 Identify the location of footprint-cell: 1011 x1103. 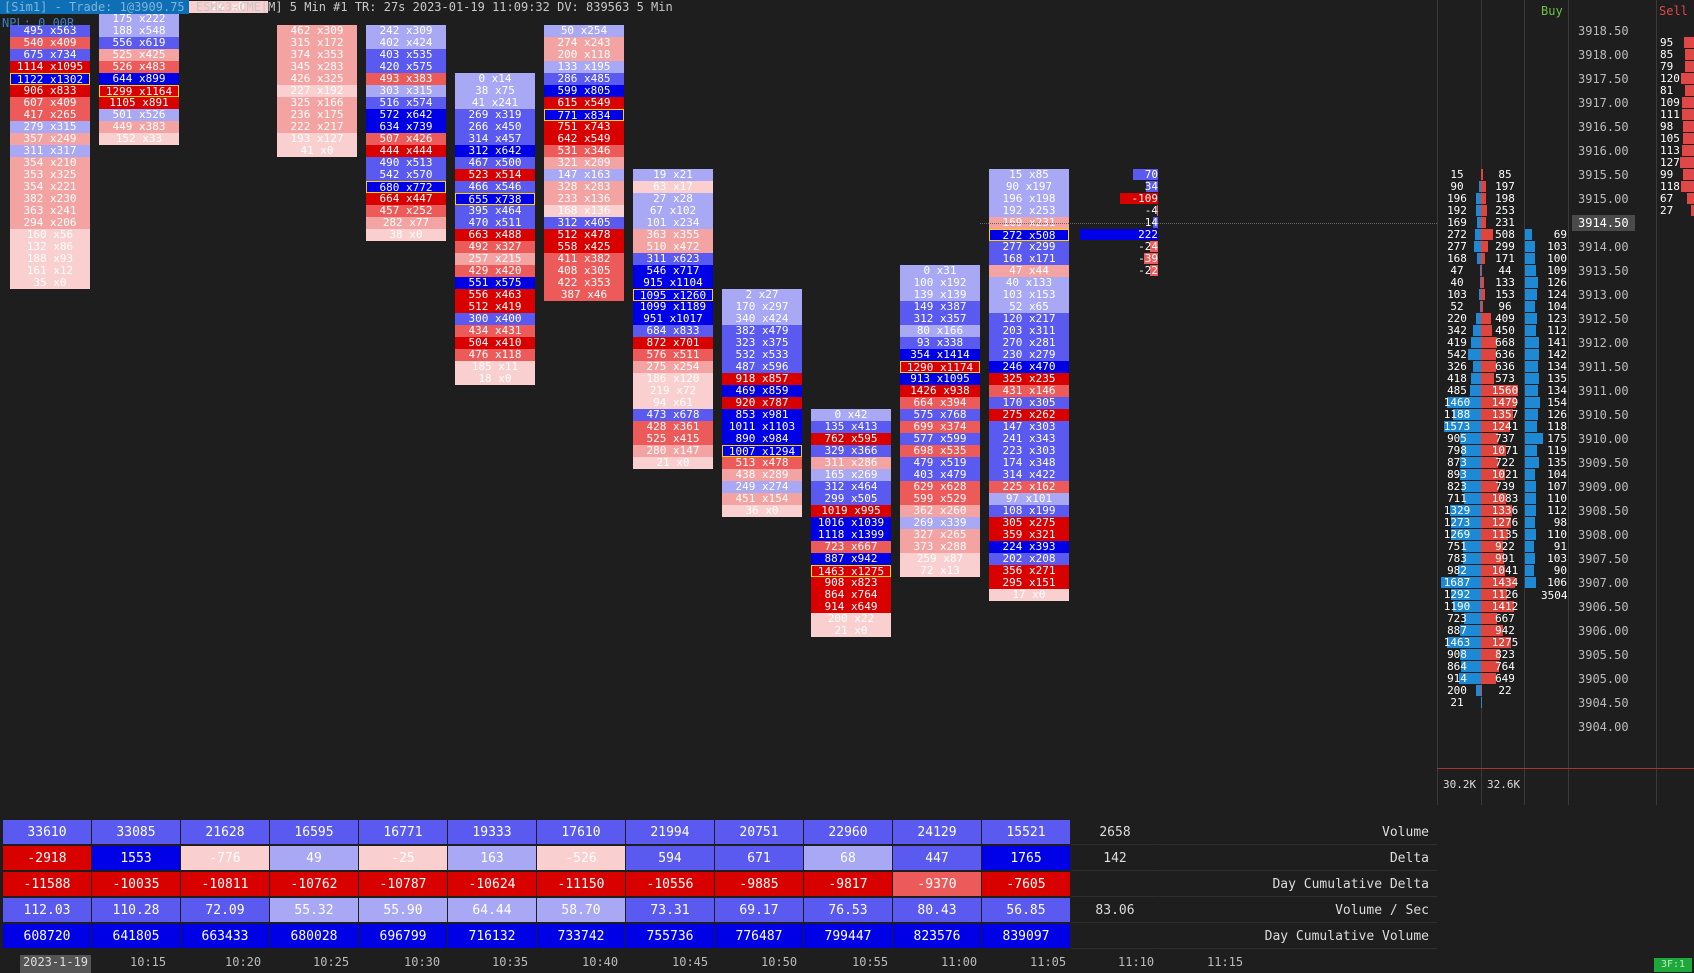
(762, 427).